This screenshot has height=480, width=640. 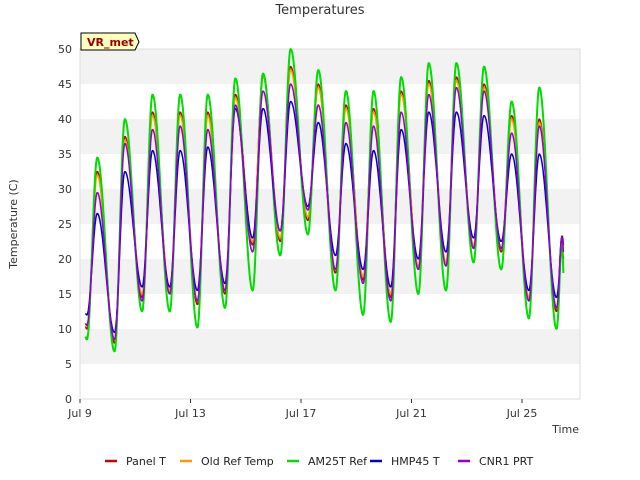 I want to click on badge-box, so click(x=110, y=41).